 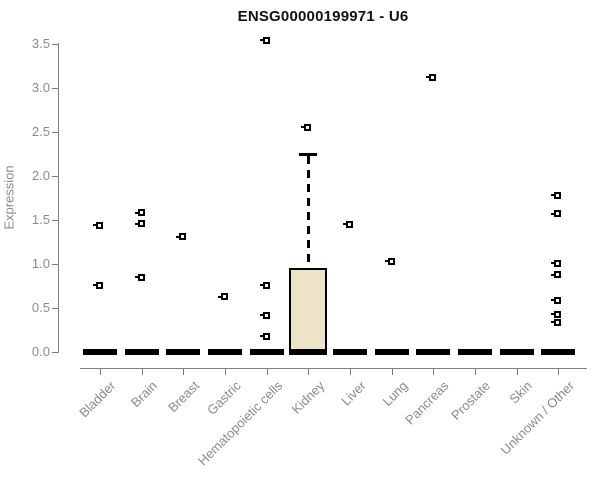 I want to click on y-axis-tick-label: 0.5, so click(x=40, y=308).